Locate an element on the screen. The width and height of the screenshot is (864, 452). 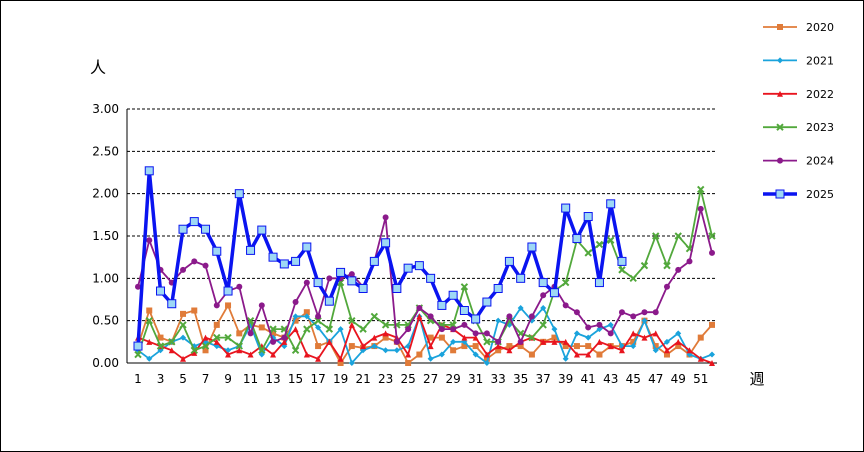
x-tick-label: 41 is located at coordinates (588, 379).